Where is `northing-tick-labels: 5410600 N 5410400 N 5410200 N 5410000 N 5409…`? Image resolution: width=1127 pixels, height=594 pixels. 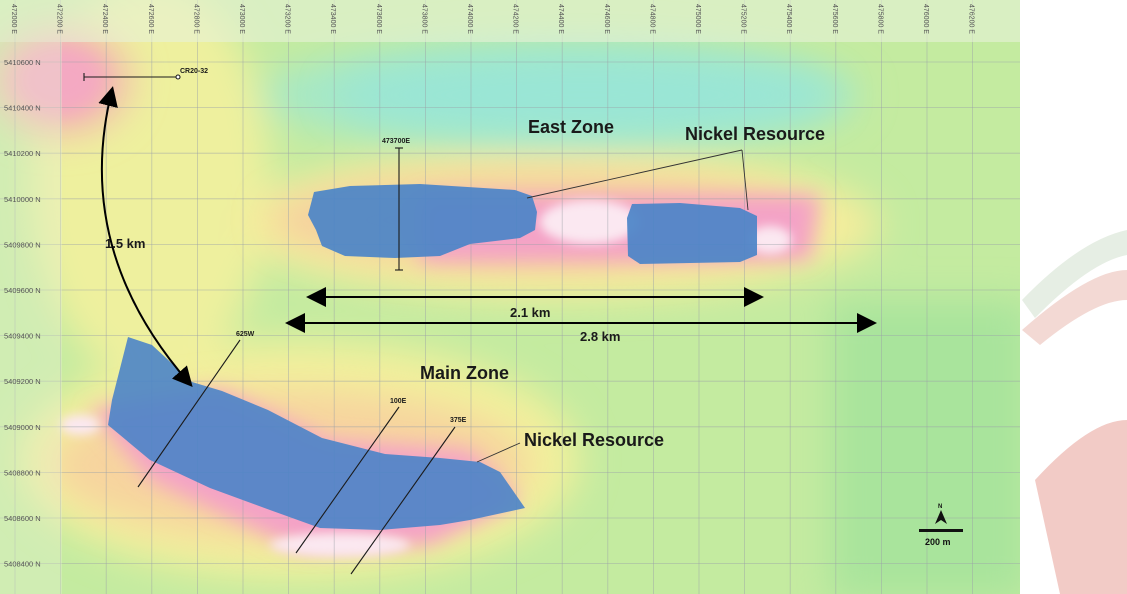
northing-tick-labels: 5410600 N 5410400 N 5410200 N 5410000 N 5409… is located at coordinates (22, 313).